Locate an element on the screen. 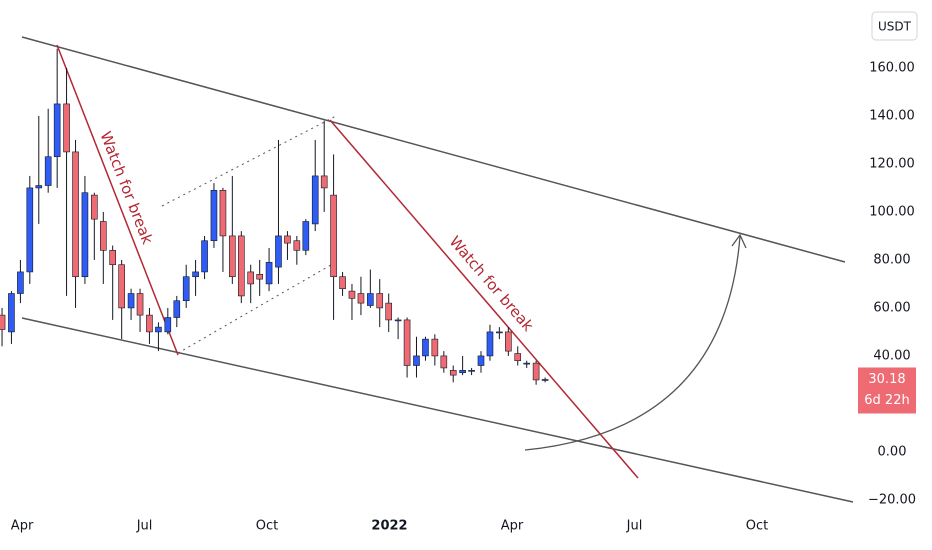 This screenshot has width=932, height=550. currency: USDT is located at coordinates (895, 27).